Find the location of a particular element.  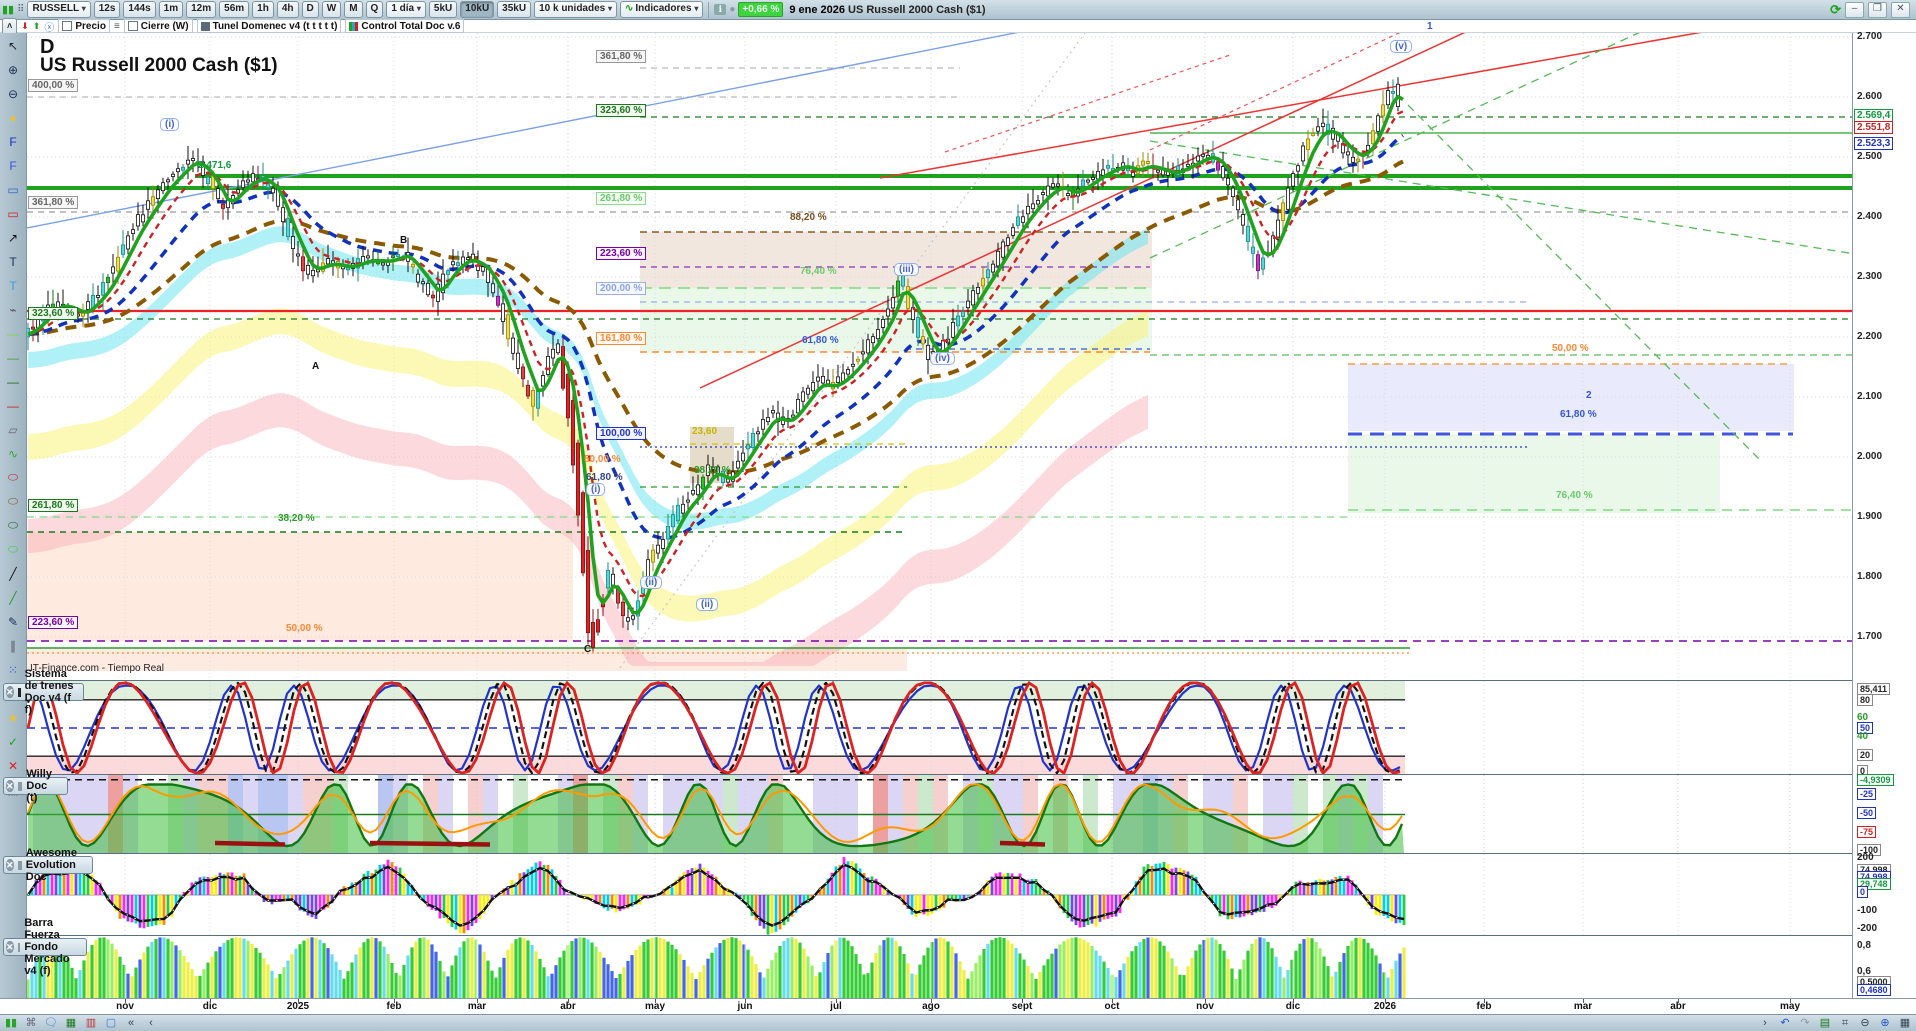

units-button-35kU: 35kU is located at coordinates (514, 9).